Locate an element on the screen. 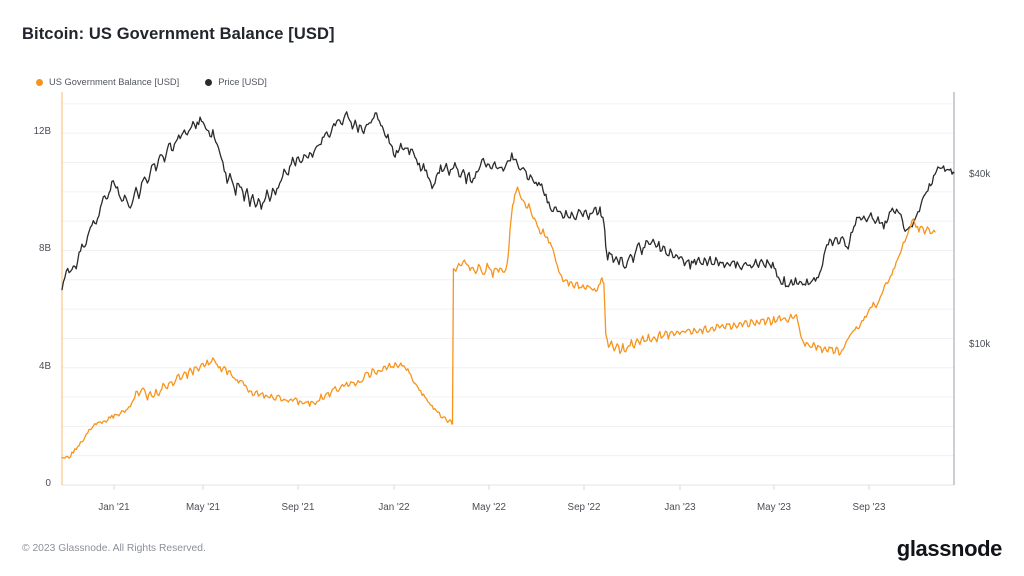 Image resolution: width=1024 pixels, height=576 pixels. glassnode-logo: glassnode is located at coordinates (949, 548).